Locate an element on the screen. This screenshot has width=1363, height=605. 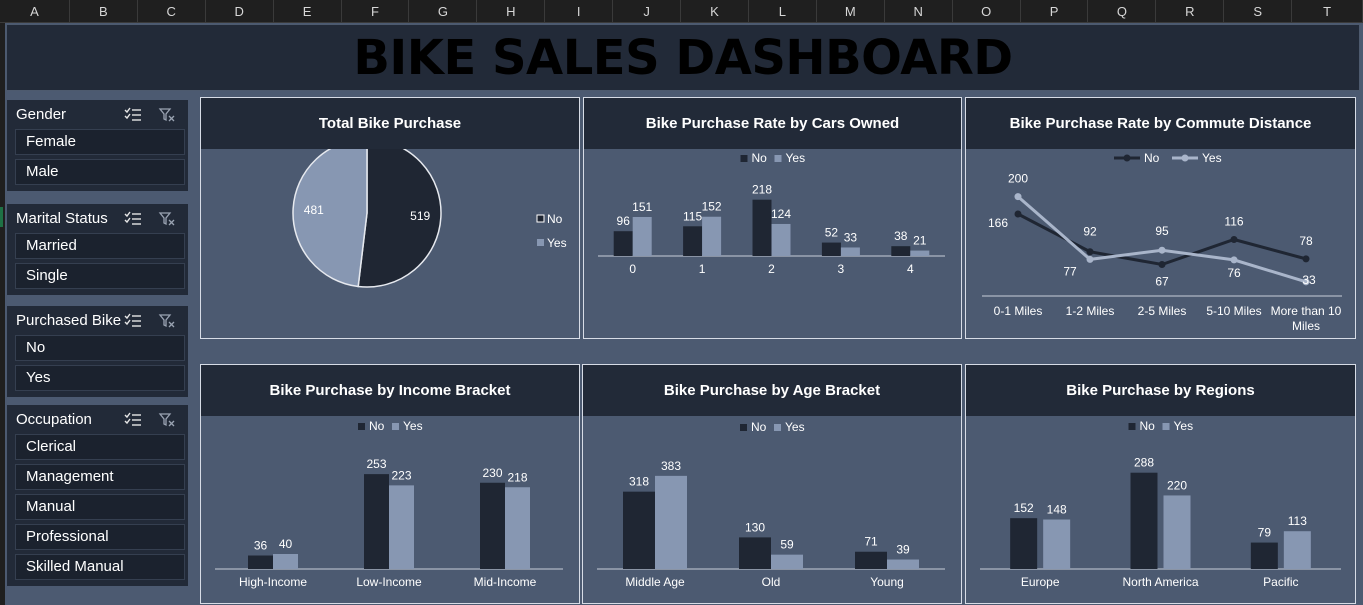
column-header-h: H is located at coordinates (511, 11).